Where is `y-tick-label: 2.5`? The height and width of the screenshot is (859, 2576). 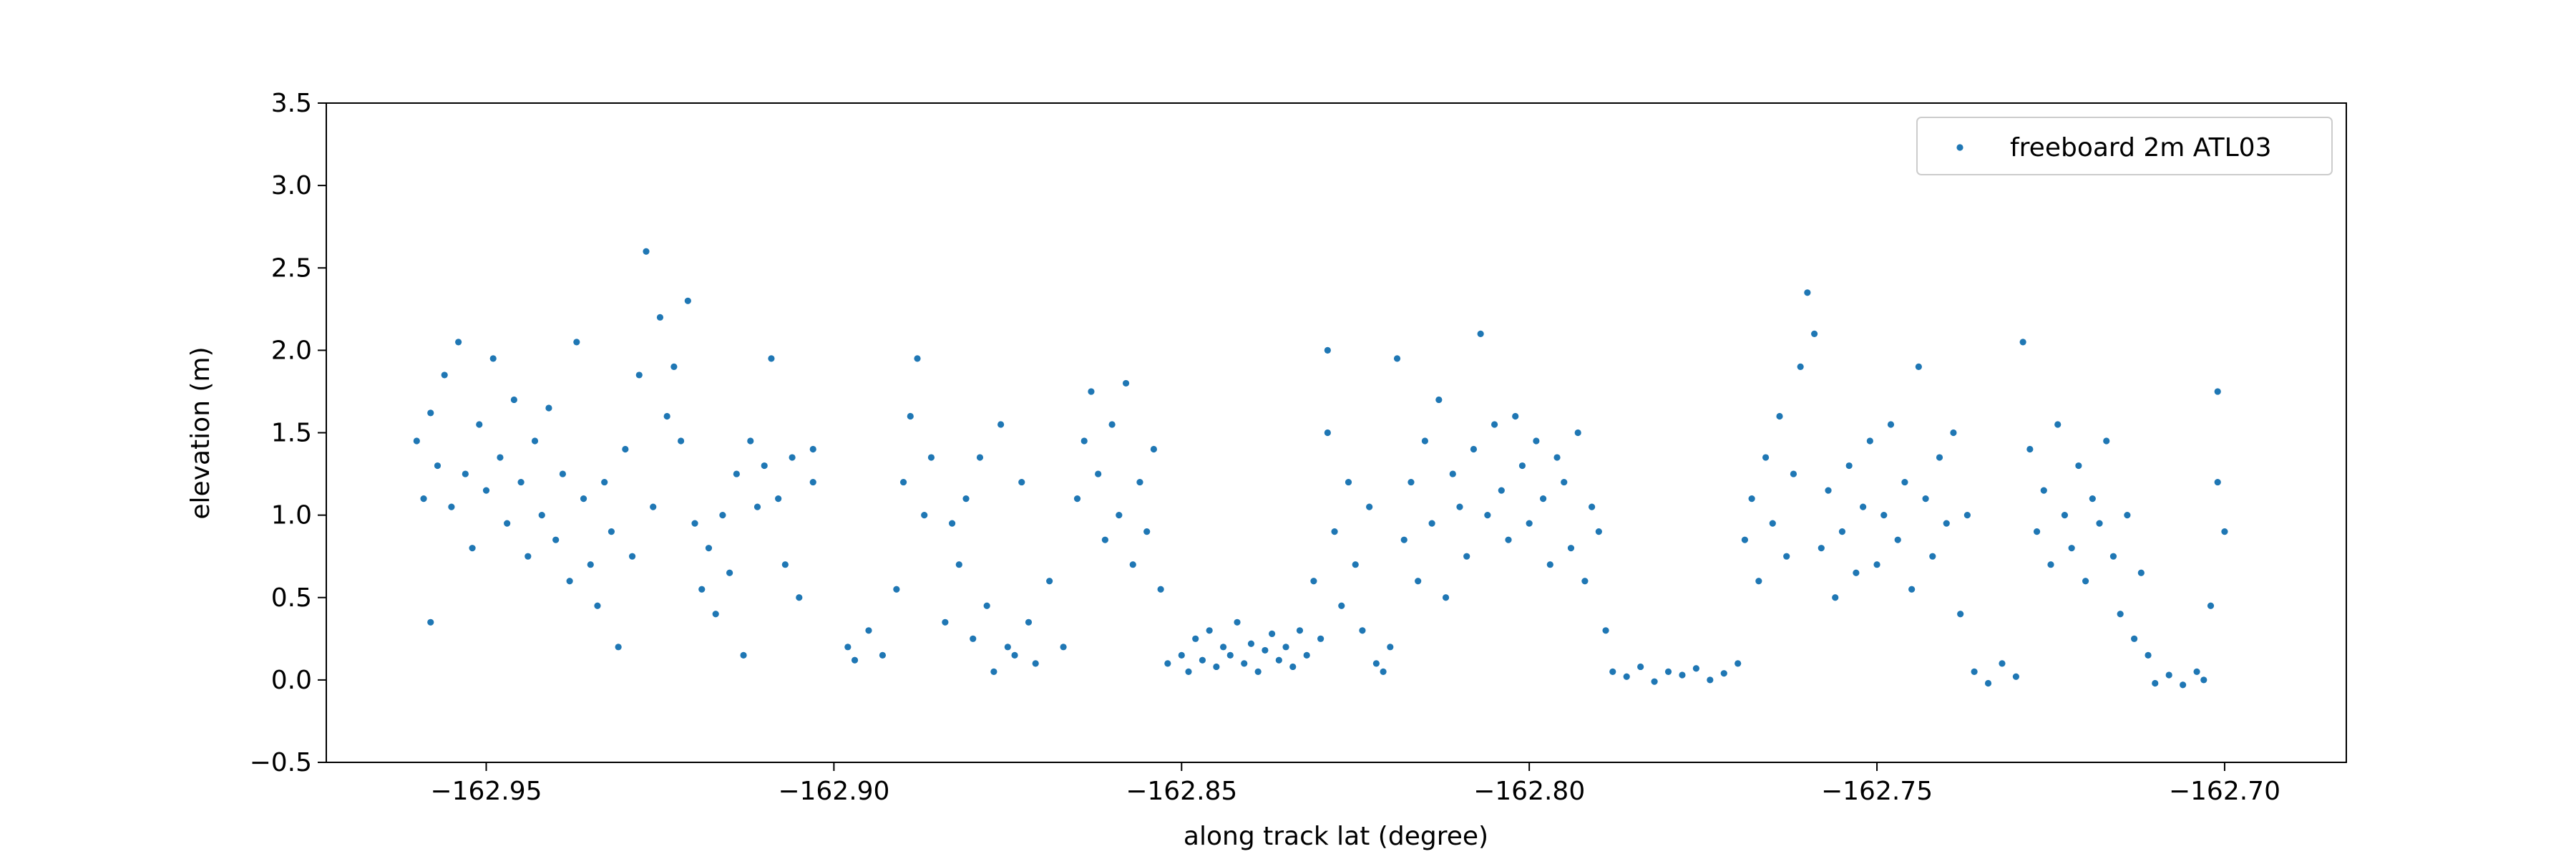 y-tick-label: 2.5 is located at coordinates (291, 268).